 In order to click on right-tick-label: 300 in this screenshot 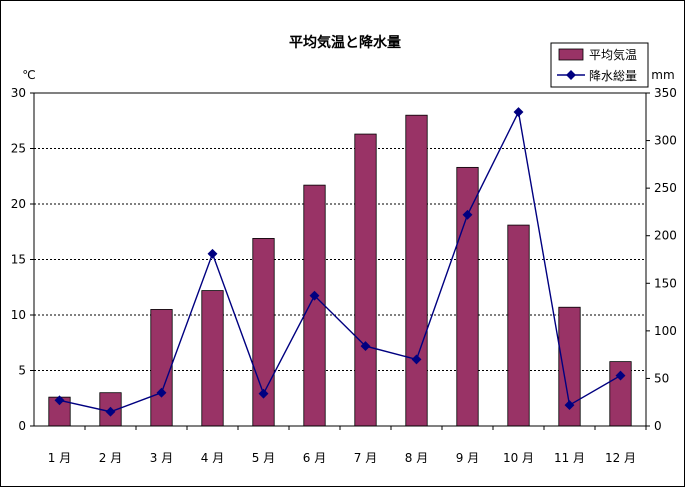, I will do `click(665, 141)`.